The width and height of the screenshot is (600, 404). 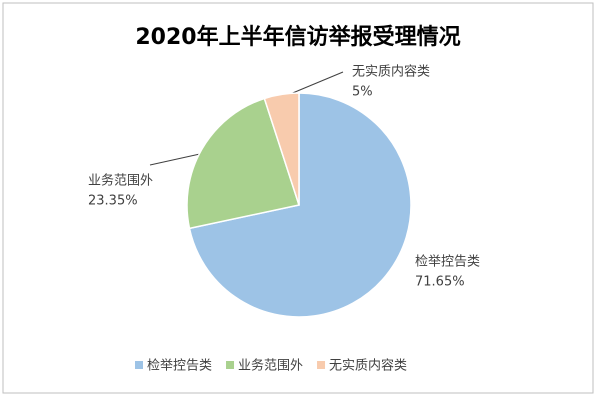 What do you see at coordinates (447, 262) in the screenshot?
I see `data-label-category: 检举控告类` at bounding box center [447, 262].